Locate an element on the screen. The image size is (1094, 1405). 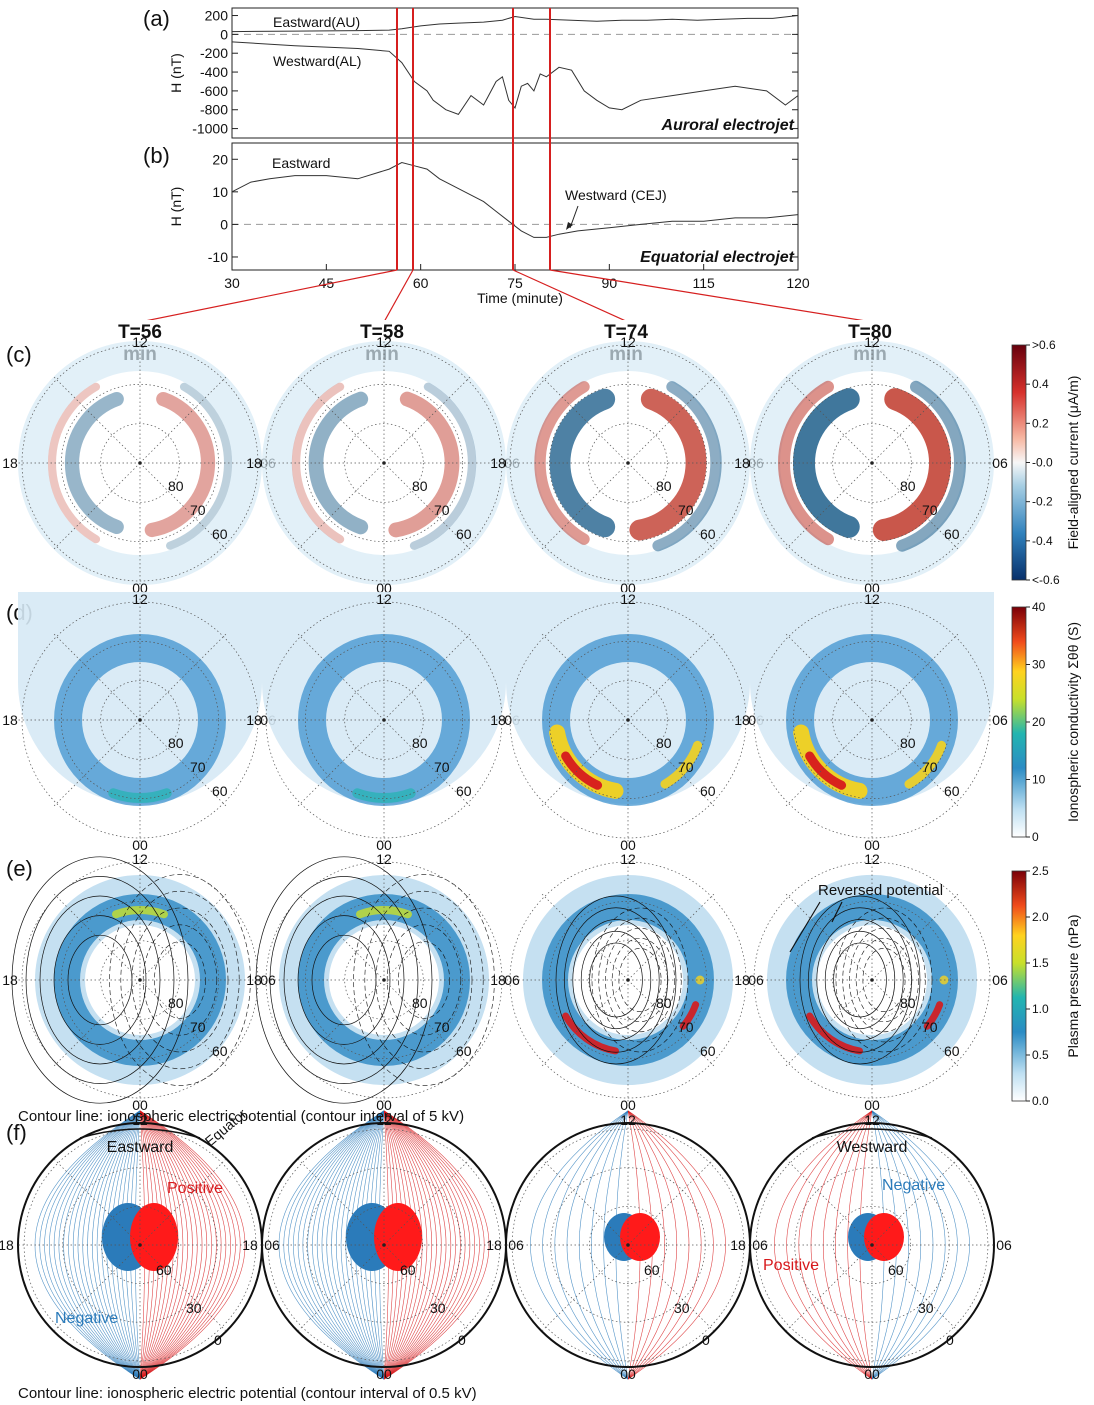
colorbar-conductivity is located at coordinates (1019, 722).